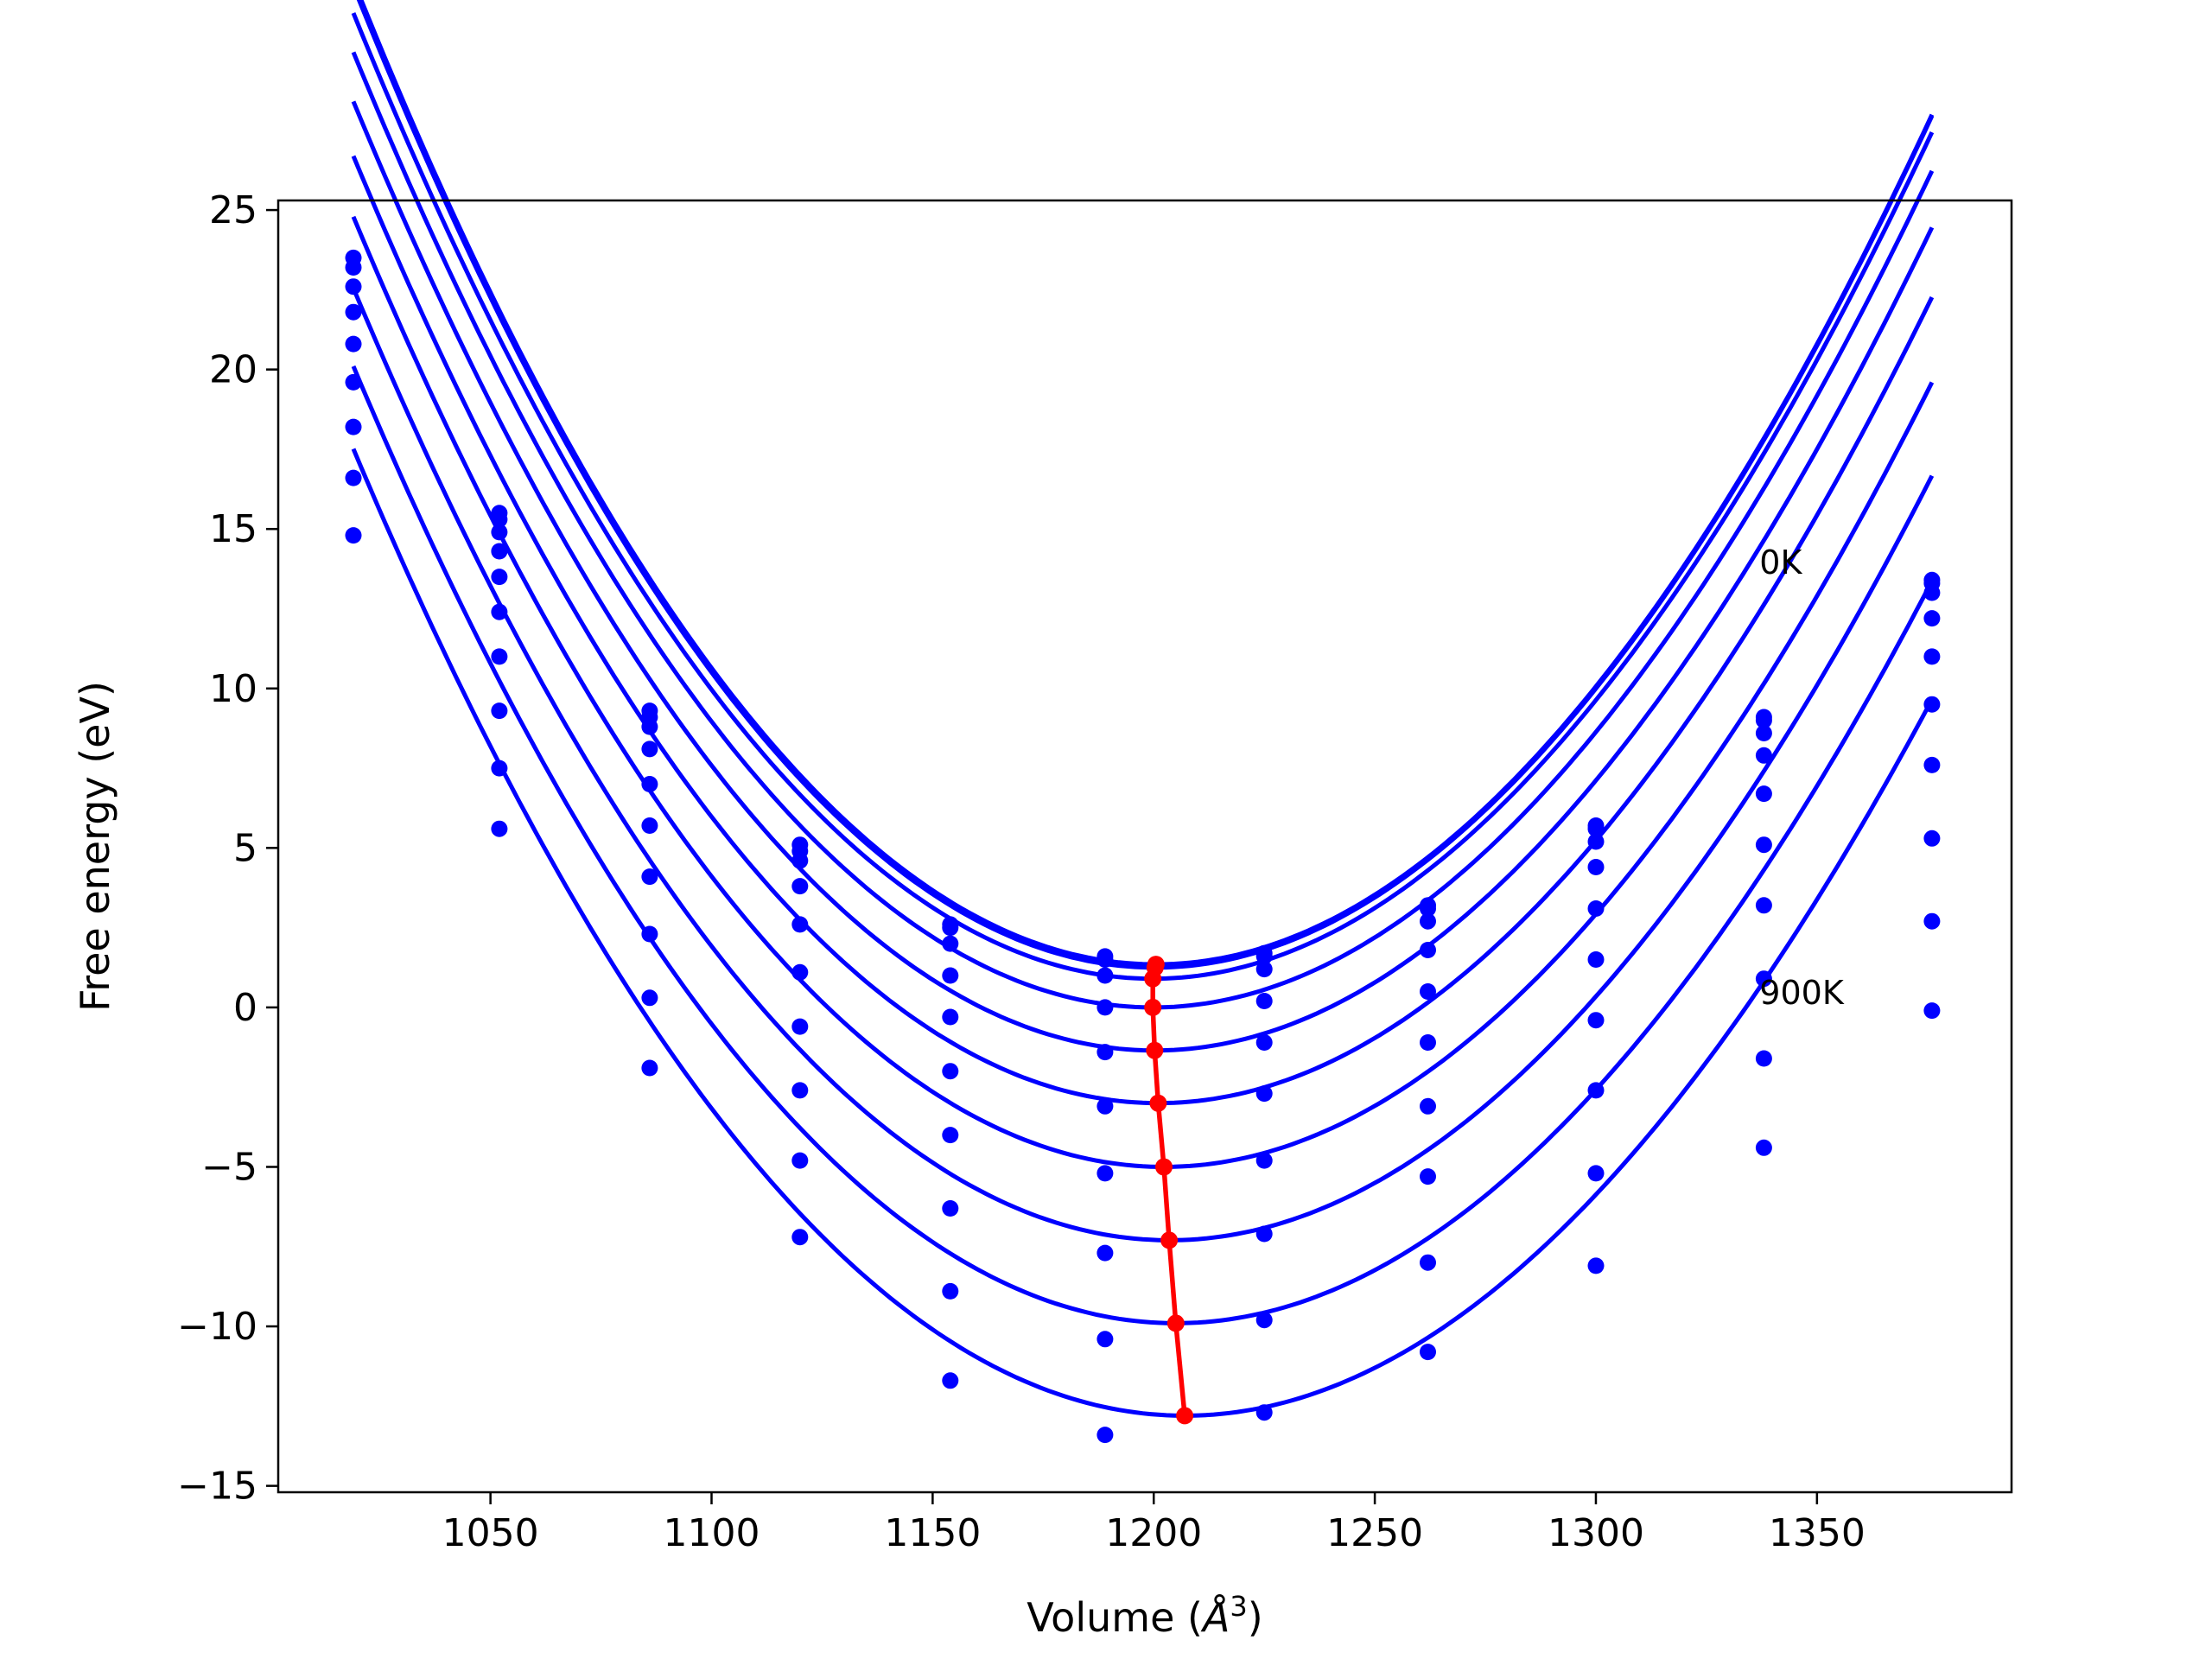 The height and width of the screenshot is (1659, 2212). What do you see at coordinates (233, 529) in the screenshot?
I see `y-tick-label-2: 15` at bounding box center [233, 529].